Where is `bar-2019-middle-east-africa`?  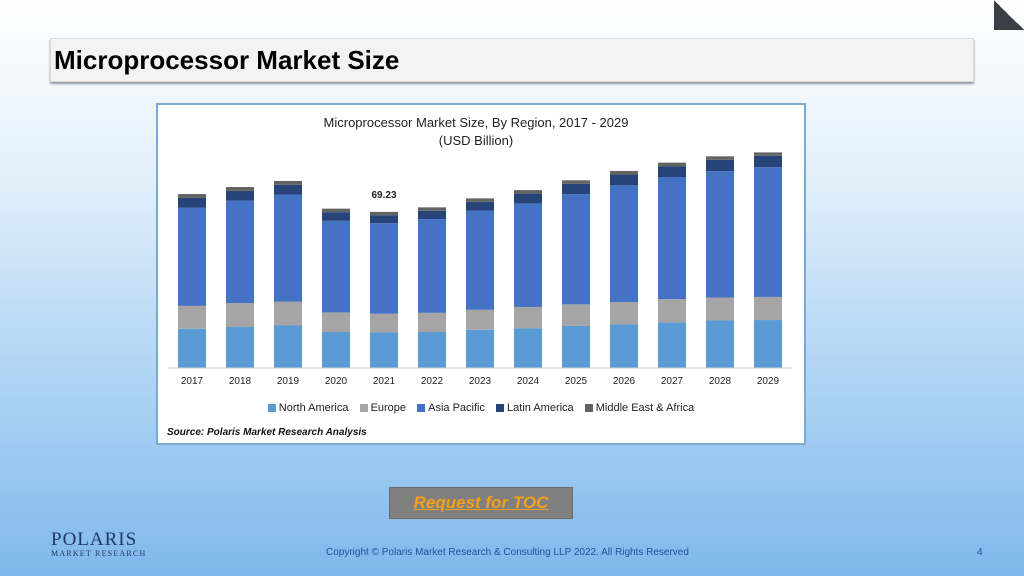
bar-2019-middle-east-africa is located at coordinates (288, 182).